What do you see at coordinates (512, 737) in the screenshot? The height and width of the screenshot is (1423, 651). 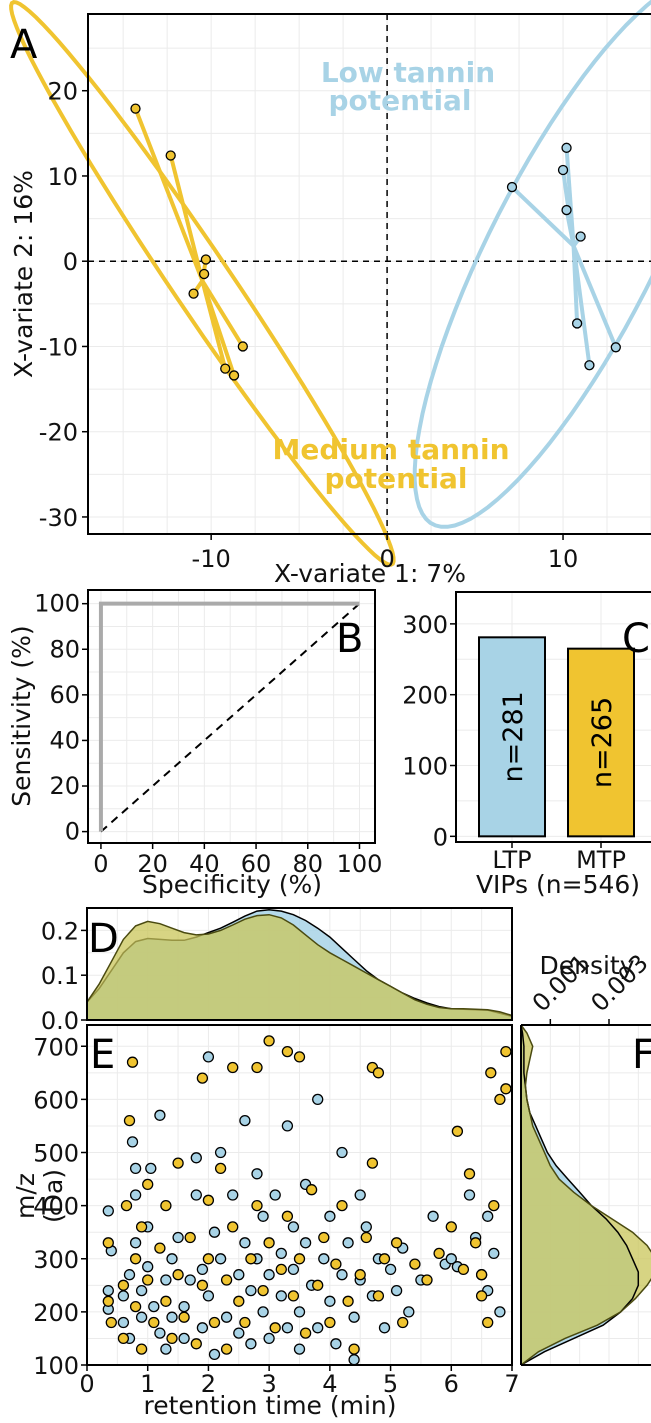 I see `bar-ltp` at bounding box center [512, 737].